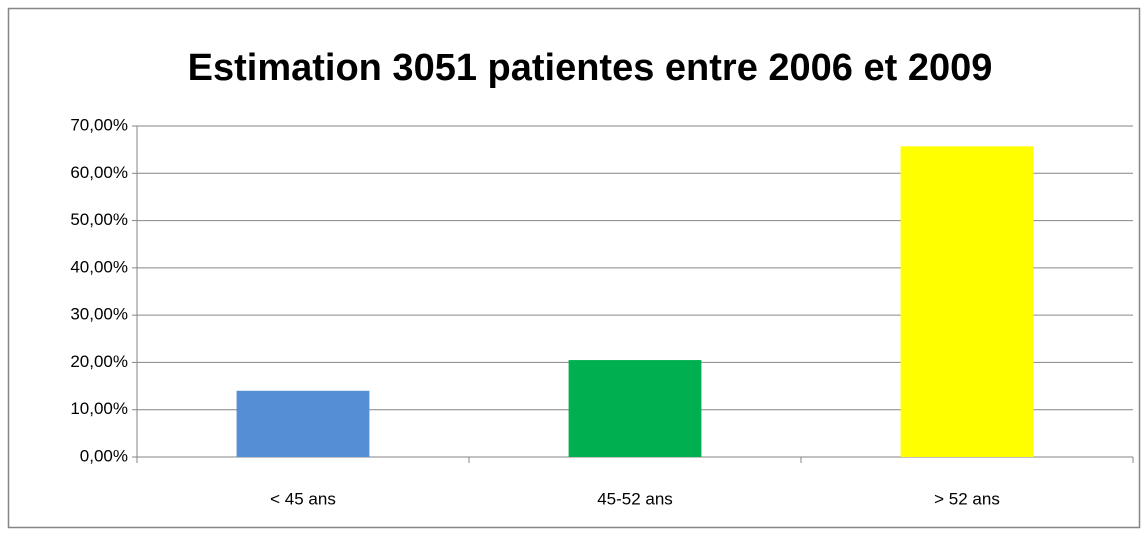 The width and height of the screenshot is (1147, 536). What do you see at coordinates (99, 361) in the screenshot?
I see `y-tick-label: 20,00%` at bounding box center [99, 361].